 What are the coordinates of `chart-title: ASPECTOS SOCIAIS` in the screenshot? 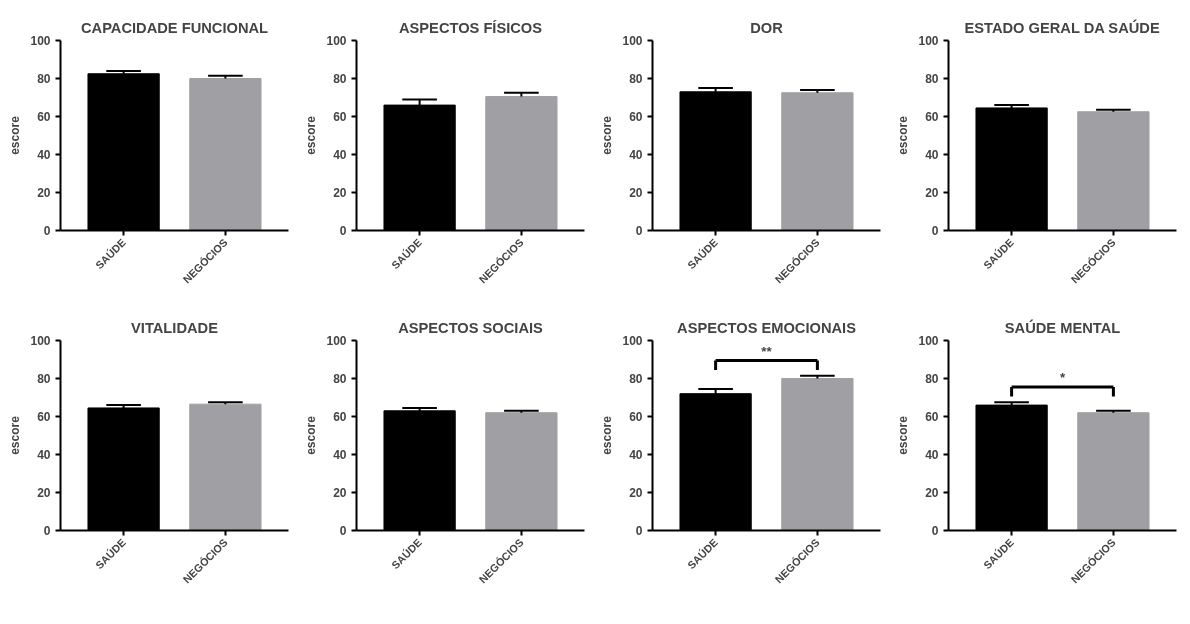 It's located at (471, 327).